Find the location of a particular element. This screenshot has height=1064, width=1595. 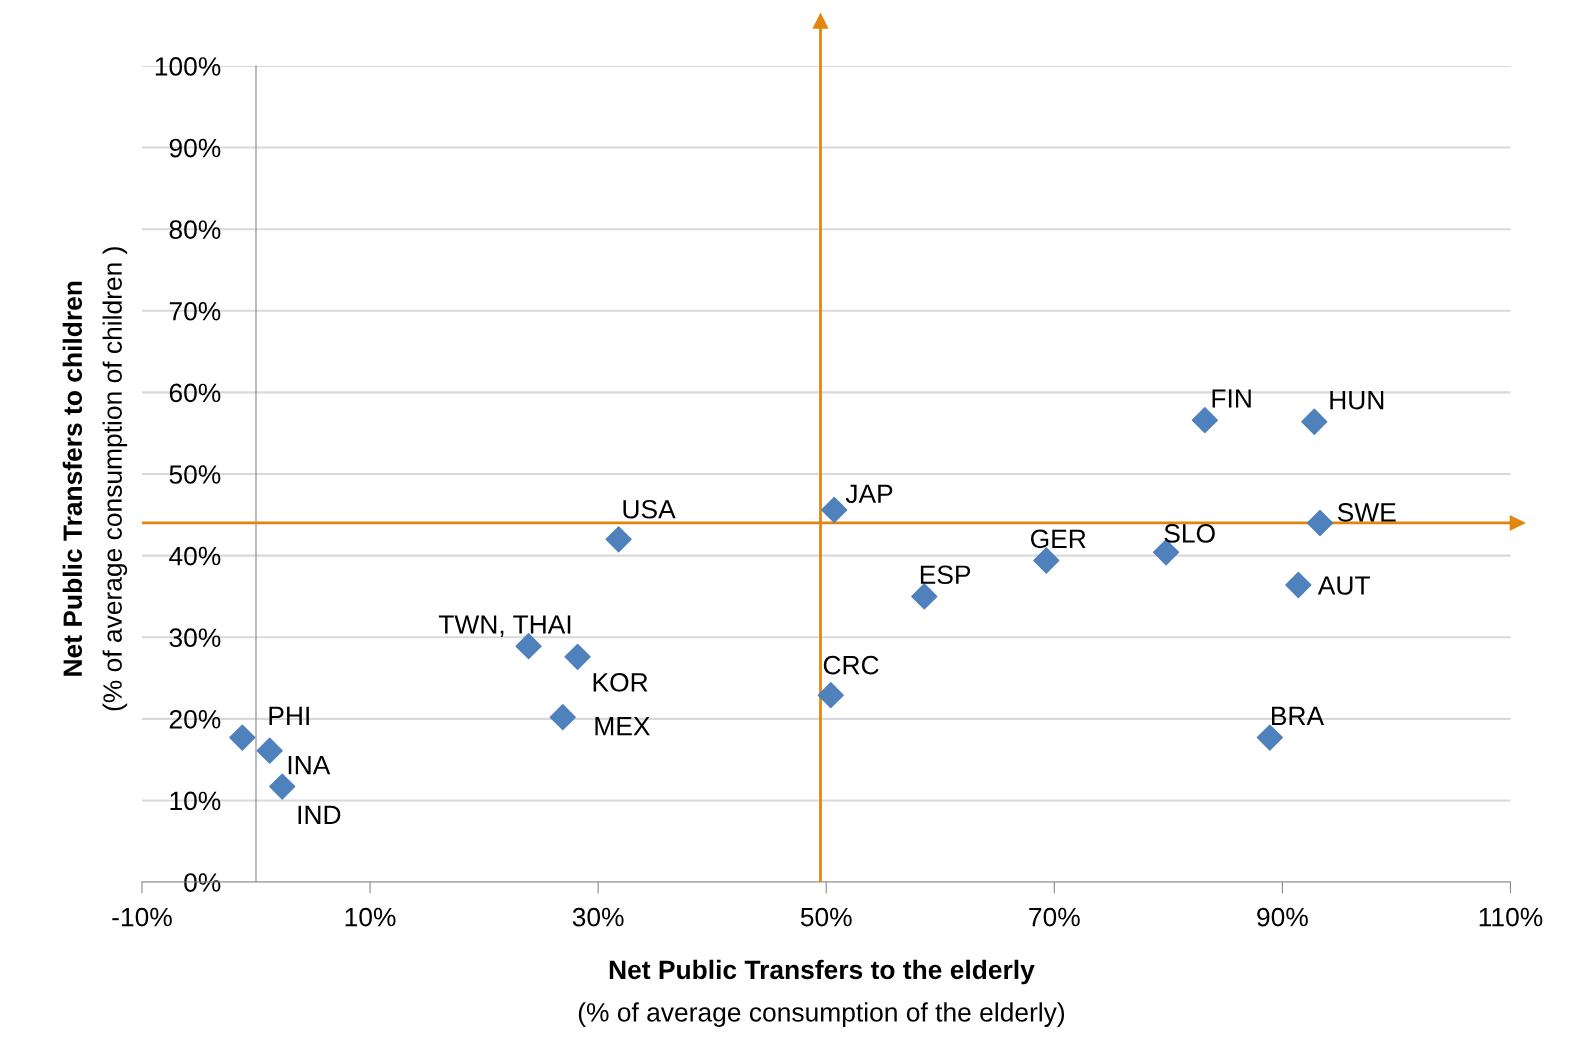

annotation: AUT is located at coordinates (1343, 585).